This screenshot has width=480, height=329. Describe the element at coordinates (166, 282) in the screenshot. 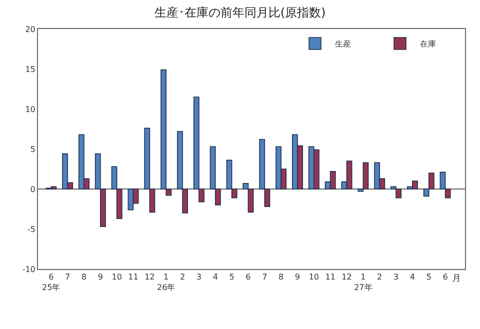

I see `x-tick-label: 1 26年` at that location.